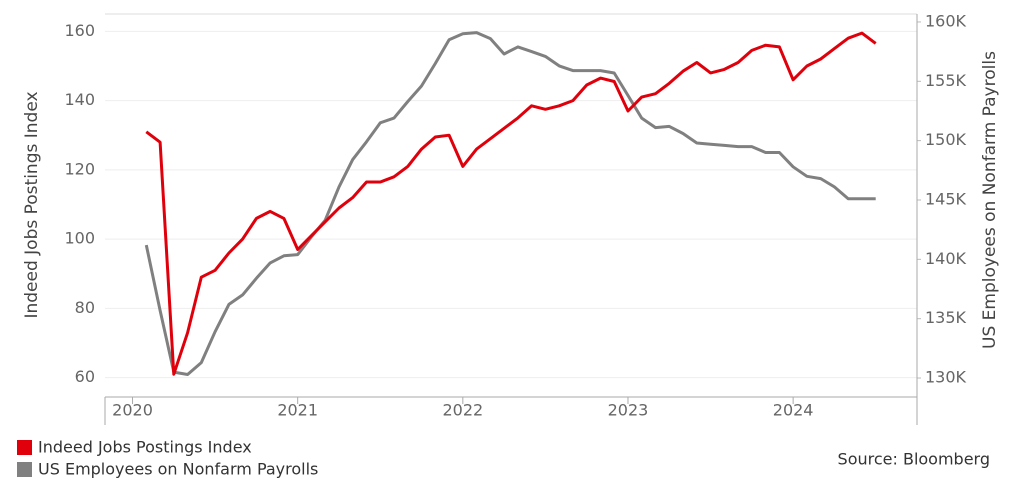 Image resolution: width=1022 pixels, height=497 pixels. Describe the element at coordinates (79, 168) in the screenshot. I see `y-tick-label: 120` at that location.